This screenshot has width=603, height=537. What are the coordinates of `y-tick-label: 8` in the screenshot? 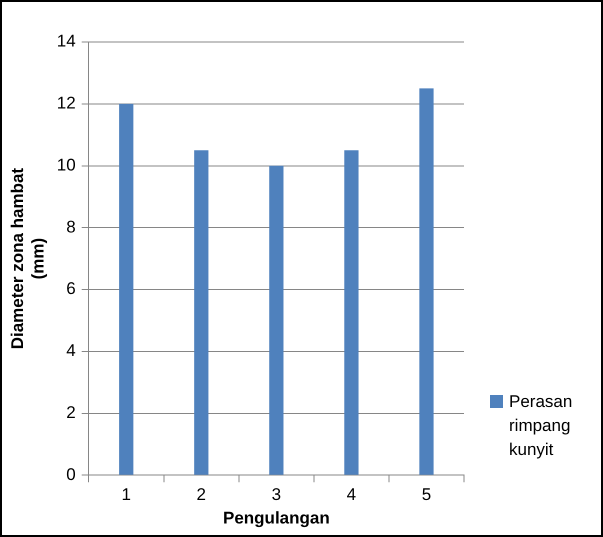 It's located at (71, 226).